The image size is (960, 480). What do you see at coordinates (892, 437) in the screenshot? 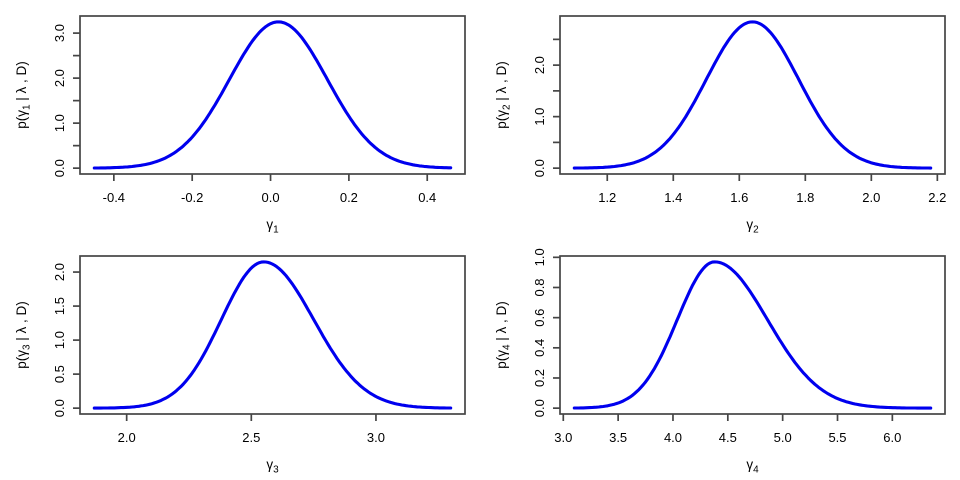
I see `x-tick-label: 6.0` at bounding box center [892, 437].